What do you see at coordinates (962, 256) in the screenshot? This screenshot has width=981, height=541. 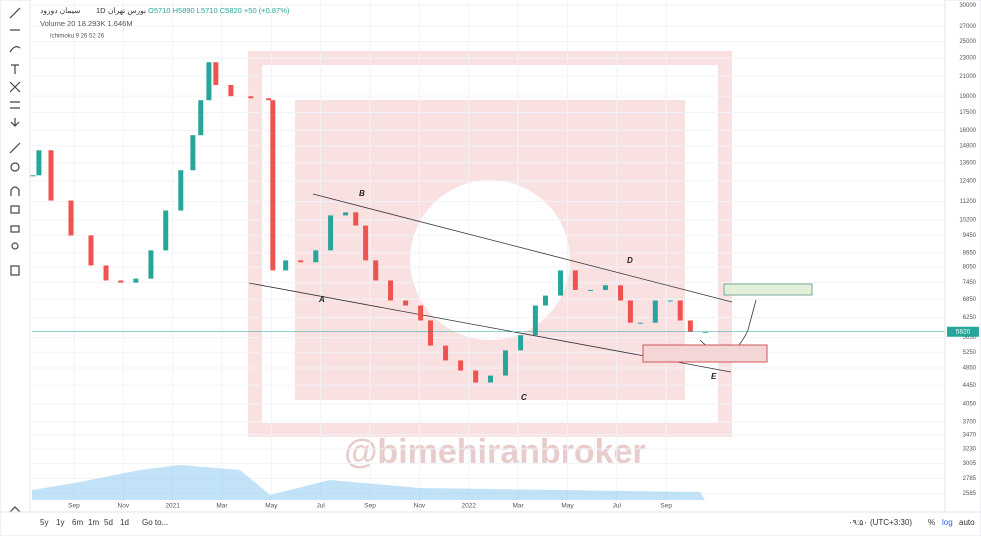 I see `price-axis` at bounding box center [962, 256].